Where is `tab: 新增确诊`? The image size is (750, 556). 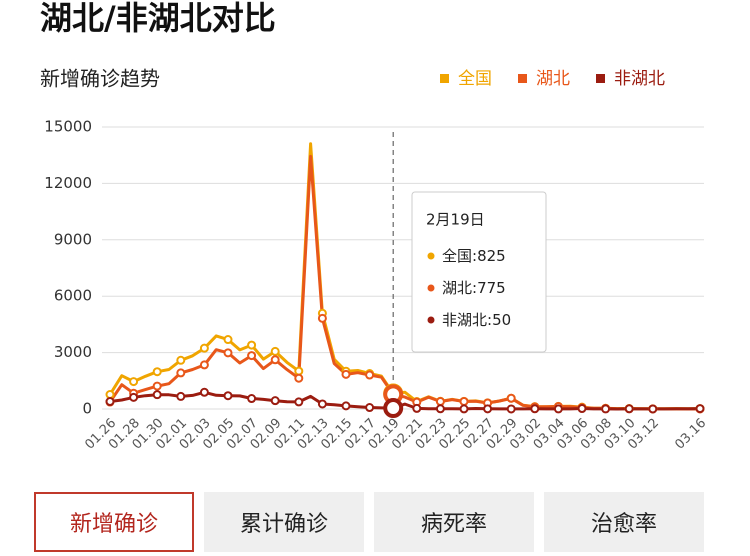 tab: 新增确诊 is located at coordinates (114, 522).